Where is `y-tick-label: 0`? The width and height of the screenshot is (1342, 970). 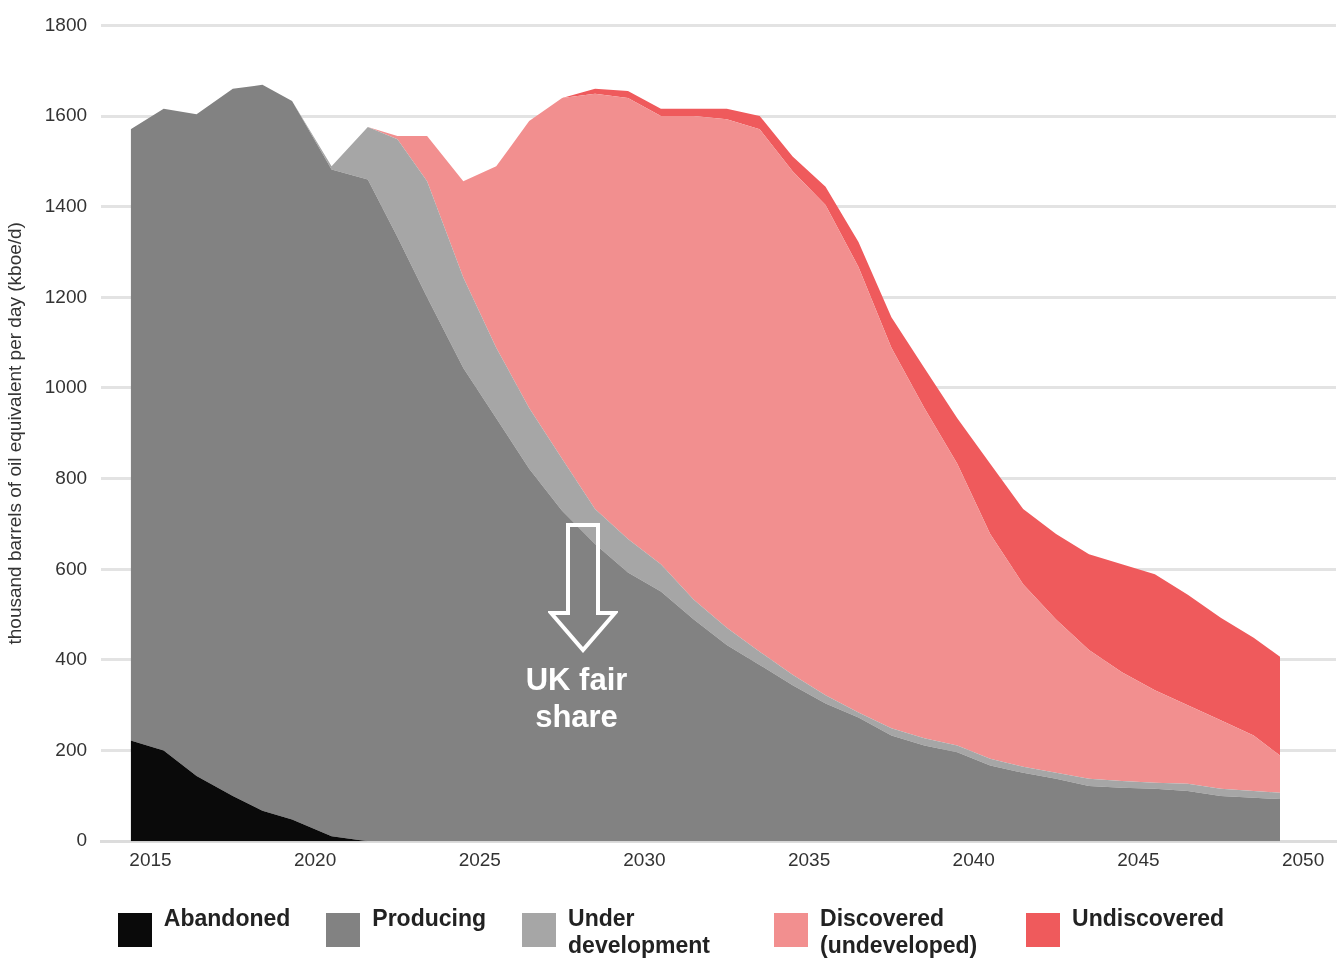 y-tick-label: 0 is located at coordinates (82, 840).